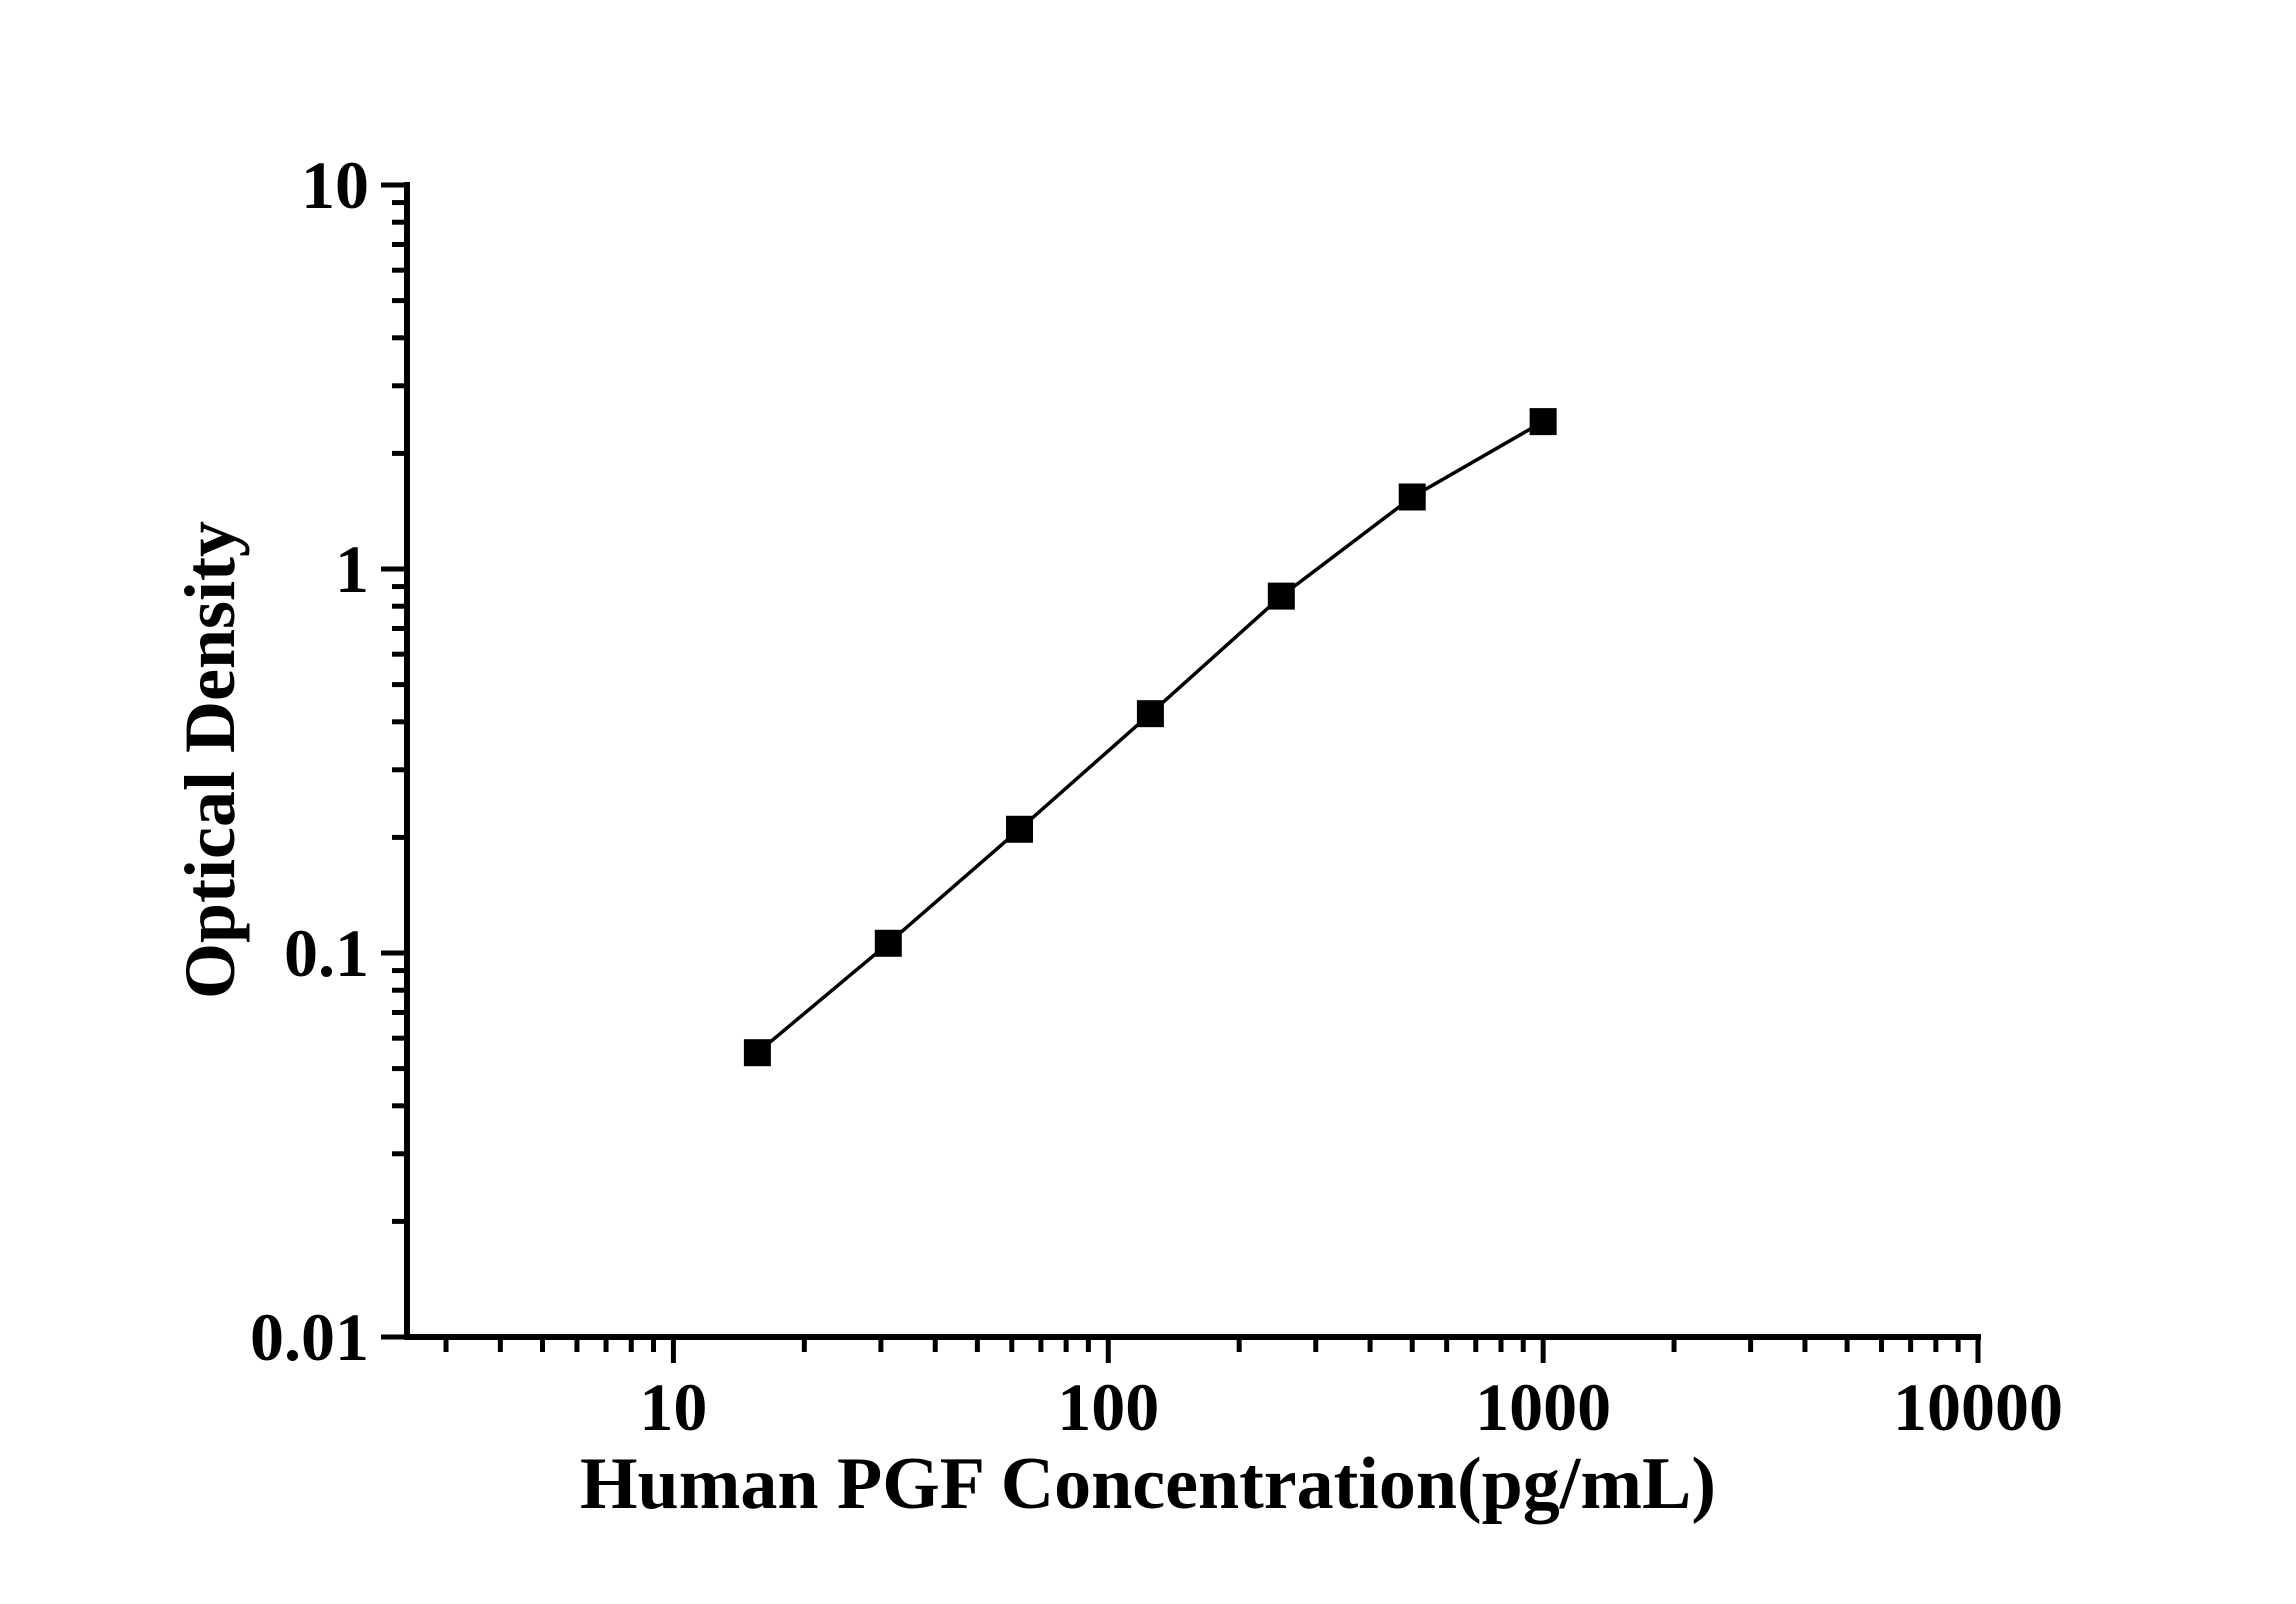 This screenshot has width=2296, height=1604. I want to click on y-tick-label: 10, so click(335, 185).